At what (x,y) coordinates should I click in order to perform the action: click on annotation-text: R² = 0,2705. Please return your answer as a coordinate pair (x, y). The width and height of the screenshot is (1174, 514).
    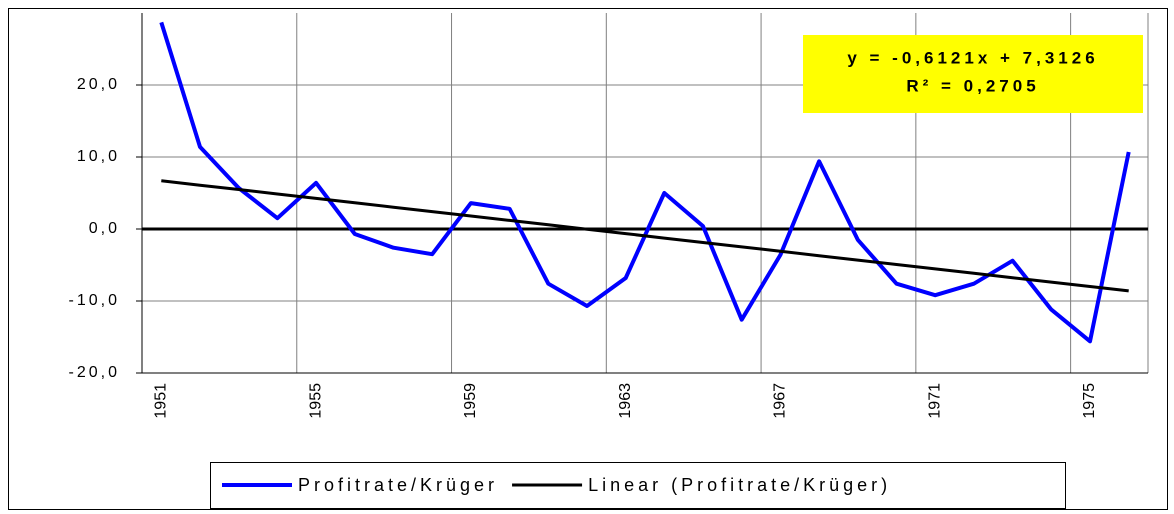
    Looking at the image, I should click on (972, 85).